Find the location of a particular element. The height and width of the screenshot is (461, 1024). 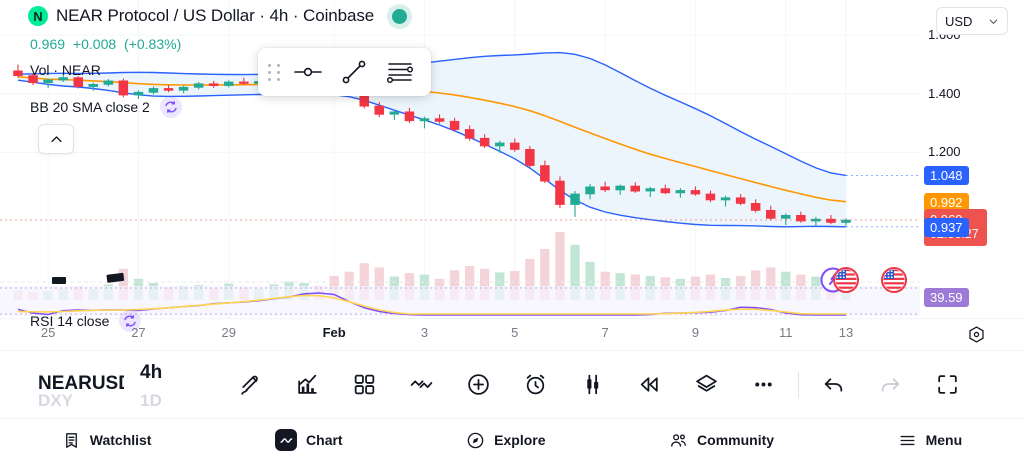

indicators-icon is located at coordinates (307, 384).